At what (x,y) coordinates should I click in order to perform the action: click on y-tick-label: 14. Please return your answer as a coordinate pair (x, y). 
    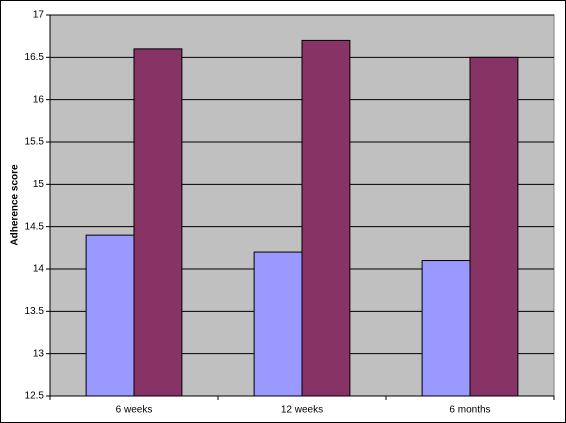
    Looking at the image, I should click on (39, 269).